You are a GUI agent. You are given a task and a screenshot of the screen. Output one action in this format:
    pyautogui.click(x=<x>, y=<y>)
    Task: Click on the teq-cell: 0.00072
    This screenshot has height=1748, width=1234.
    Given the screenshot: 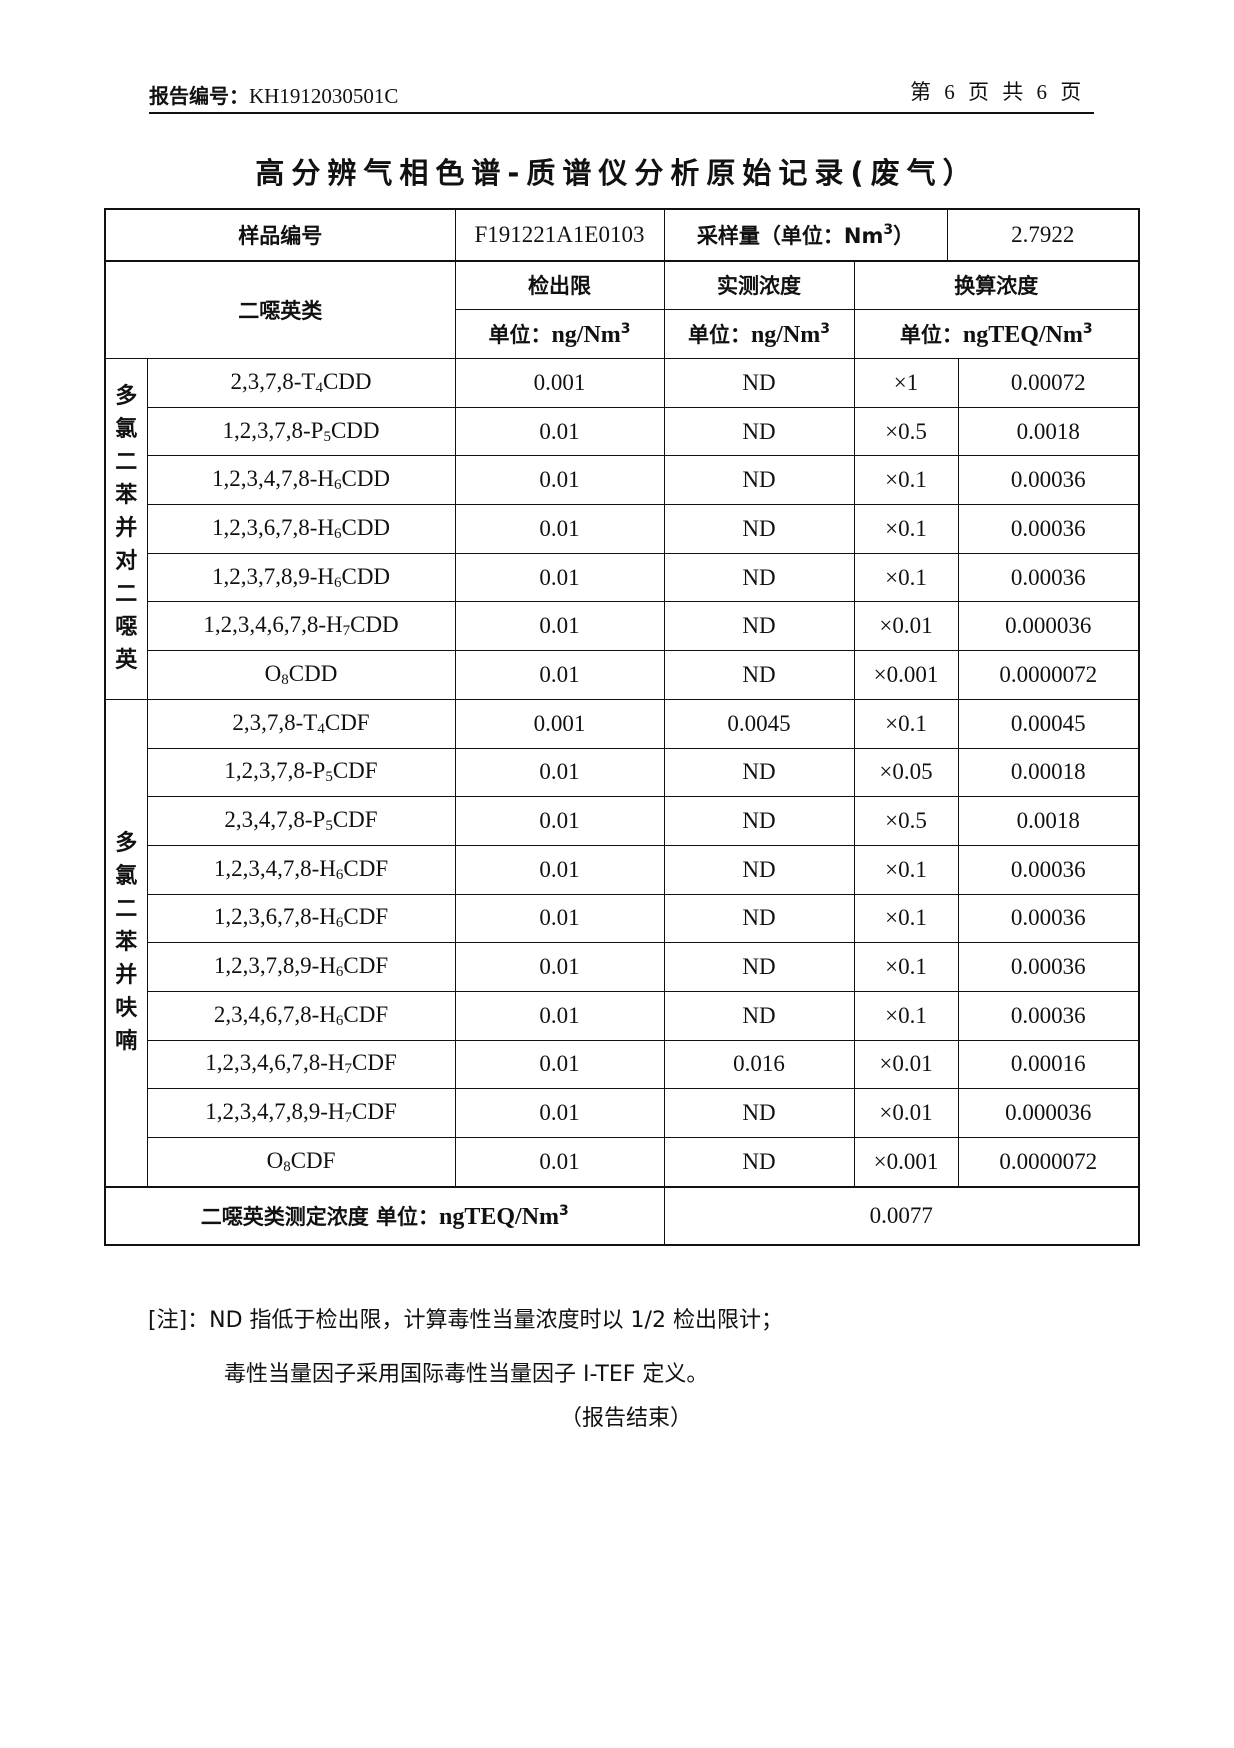 What is the action you would take?
    pyautogui.click(x=1048, y=383)
    